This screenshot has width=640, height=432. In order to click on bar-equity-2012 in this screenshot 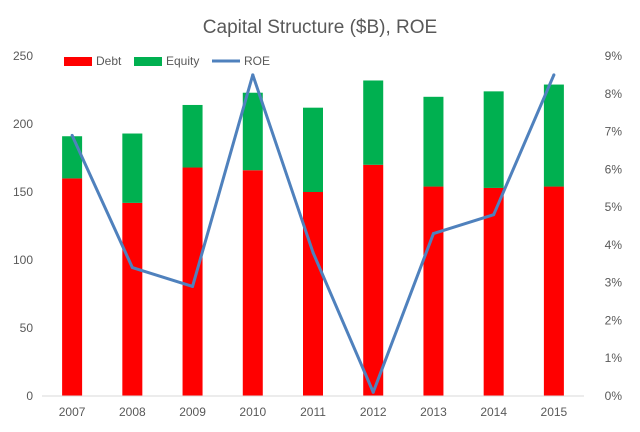, I will do `click(373, 122)`.